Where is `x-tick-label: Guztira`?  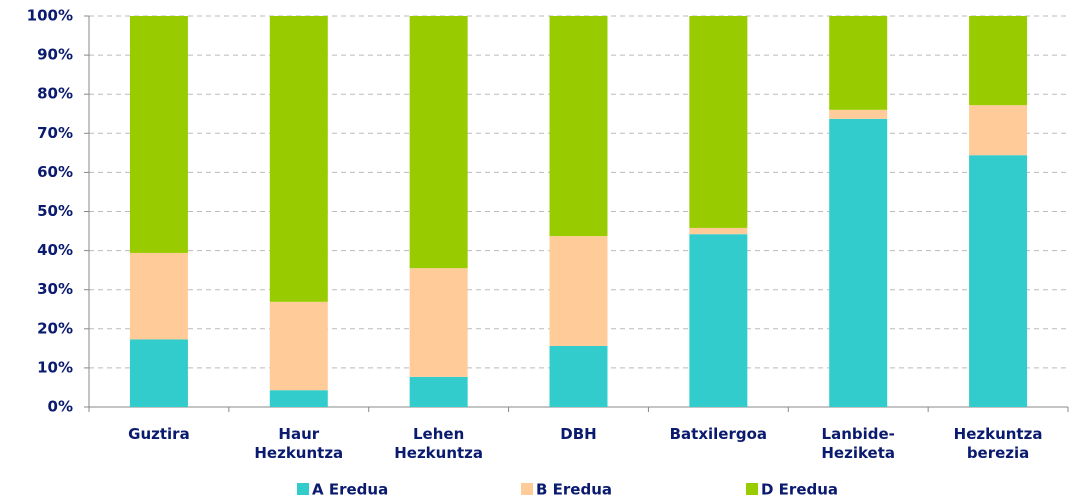 x-tick-label: Guztira is located at coordinates (159, 434).